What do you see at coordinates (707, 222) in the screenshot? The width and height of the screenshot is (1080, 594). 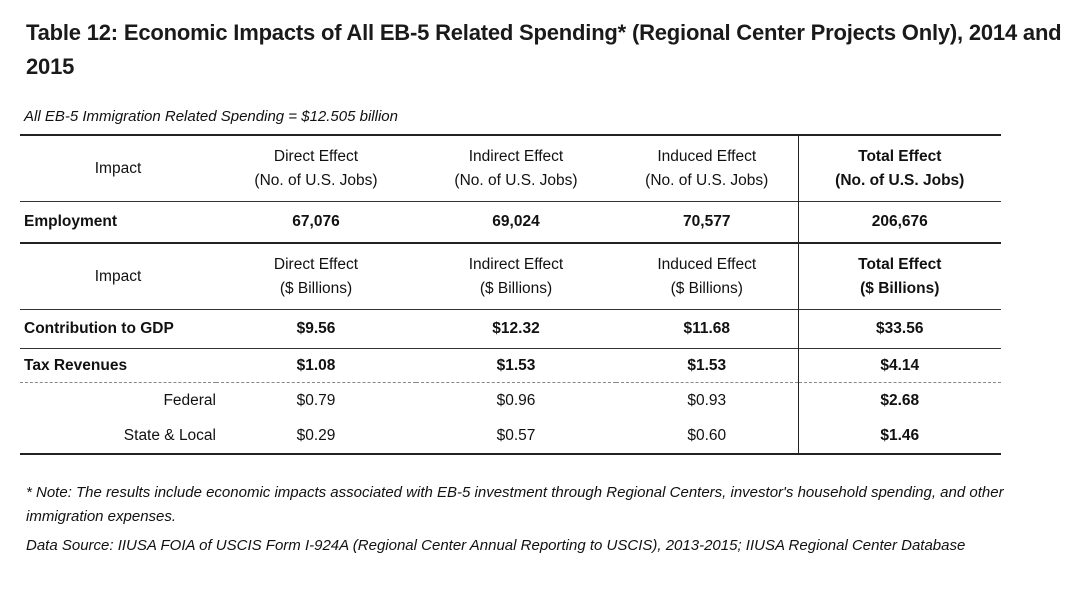 I see `employment-induced: 70,577` at bounding box center [707, 222].